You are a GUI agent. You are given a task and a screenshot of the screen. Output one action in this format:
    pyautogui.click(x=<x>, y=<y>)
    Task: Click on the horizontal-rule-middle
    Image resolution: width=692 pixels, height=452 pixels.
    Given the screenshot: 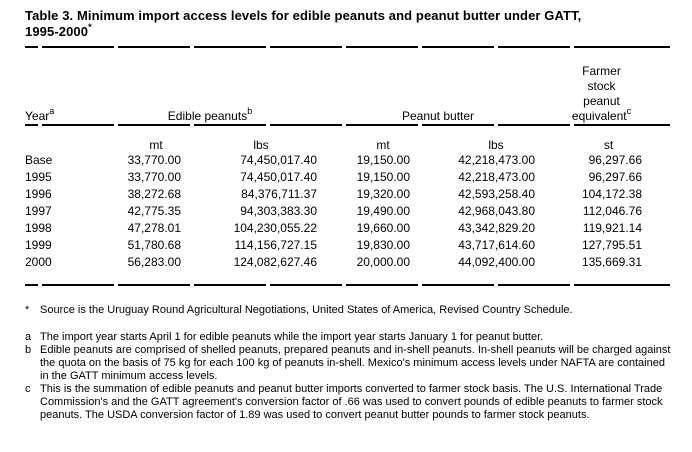 What is the action you would take?
    pyautogui.click(x=347, y=125)
    